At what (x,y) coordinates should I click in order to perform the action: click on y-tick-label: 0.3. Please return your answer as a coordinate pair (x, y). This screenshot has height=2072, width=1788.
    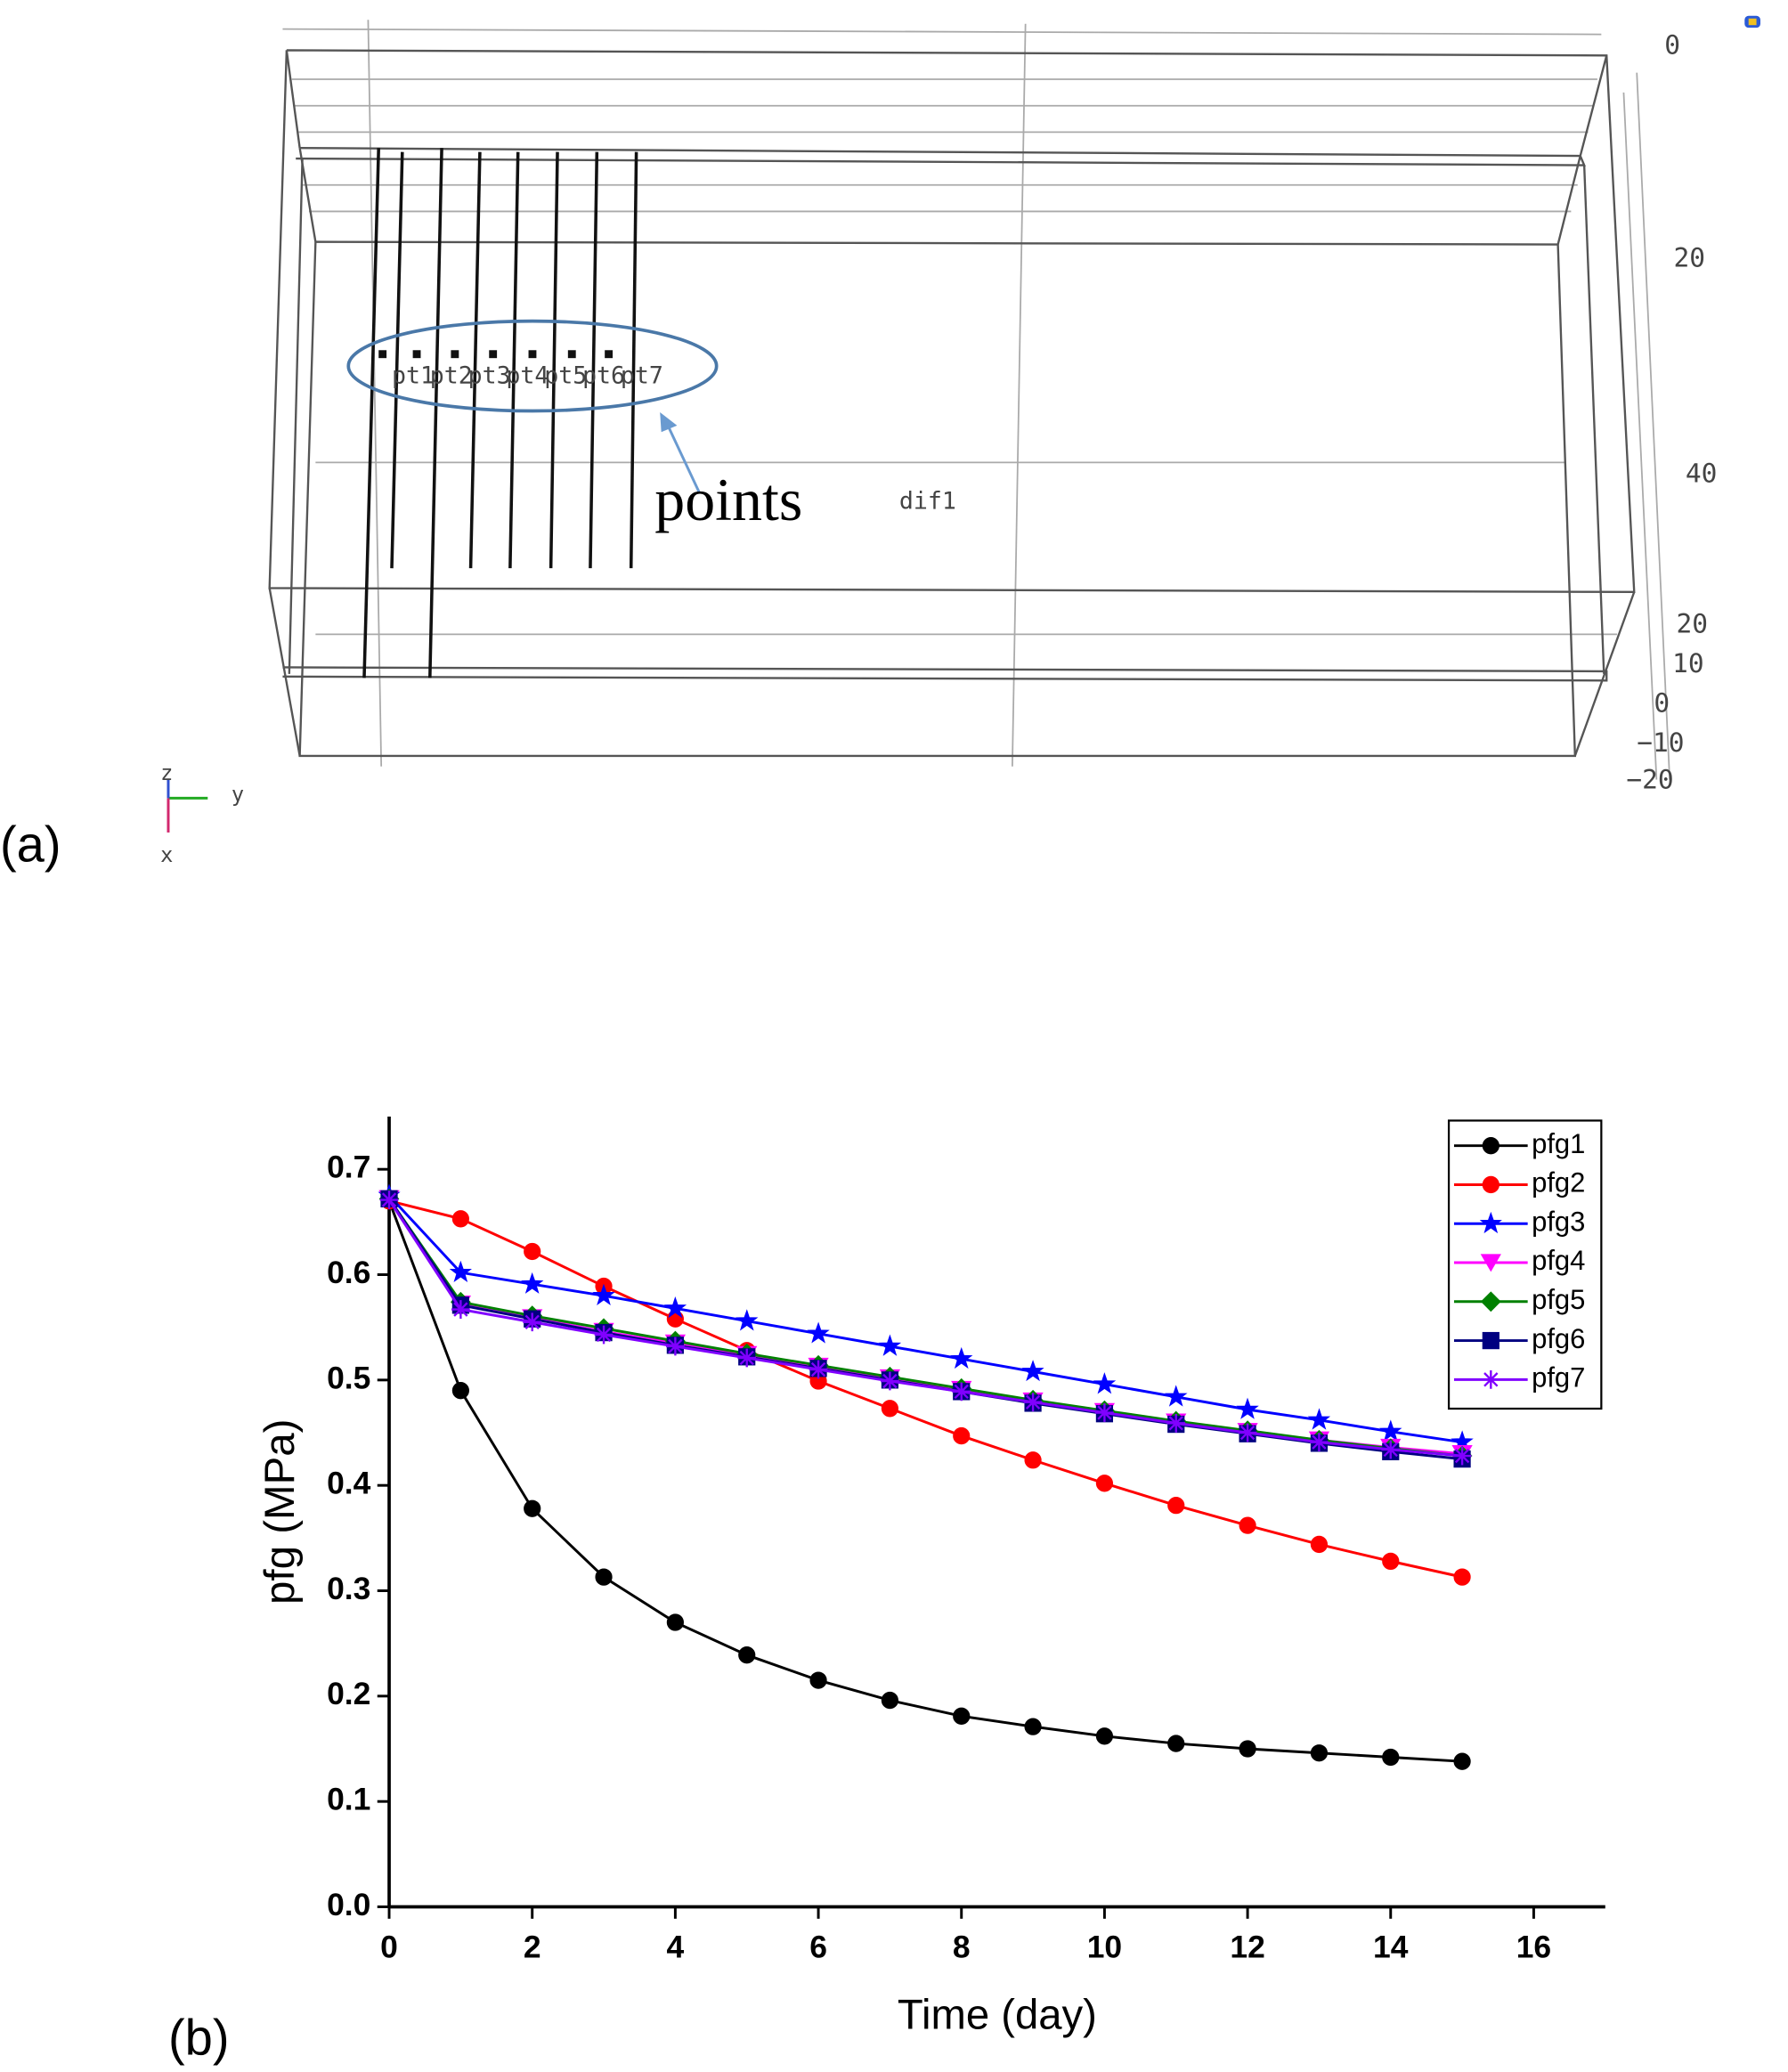
    Looking at the image, I should click on (348, 1588).